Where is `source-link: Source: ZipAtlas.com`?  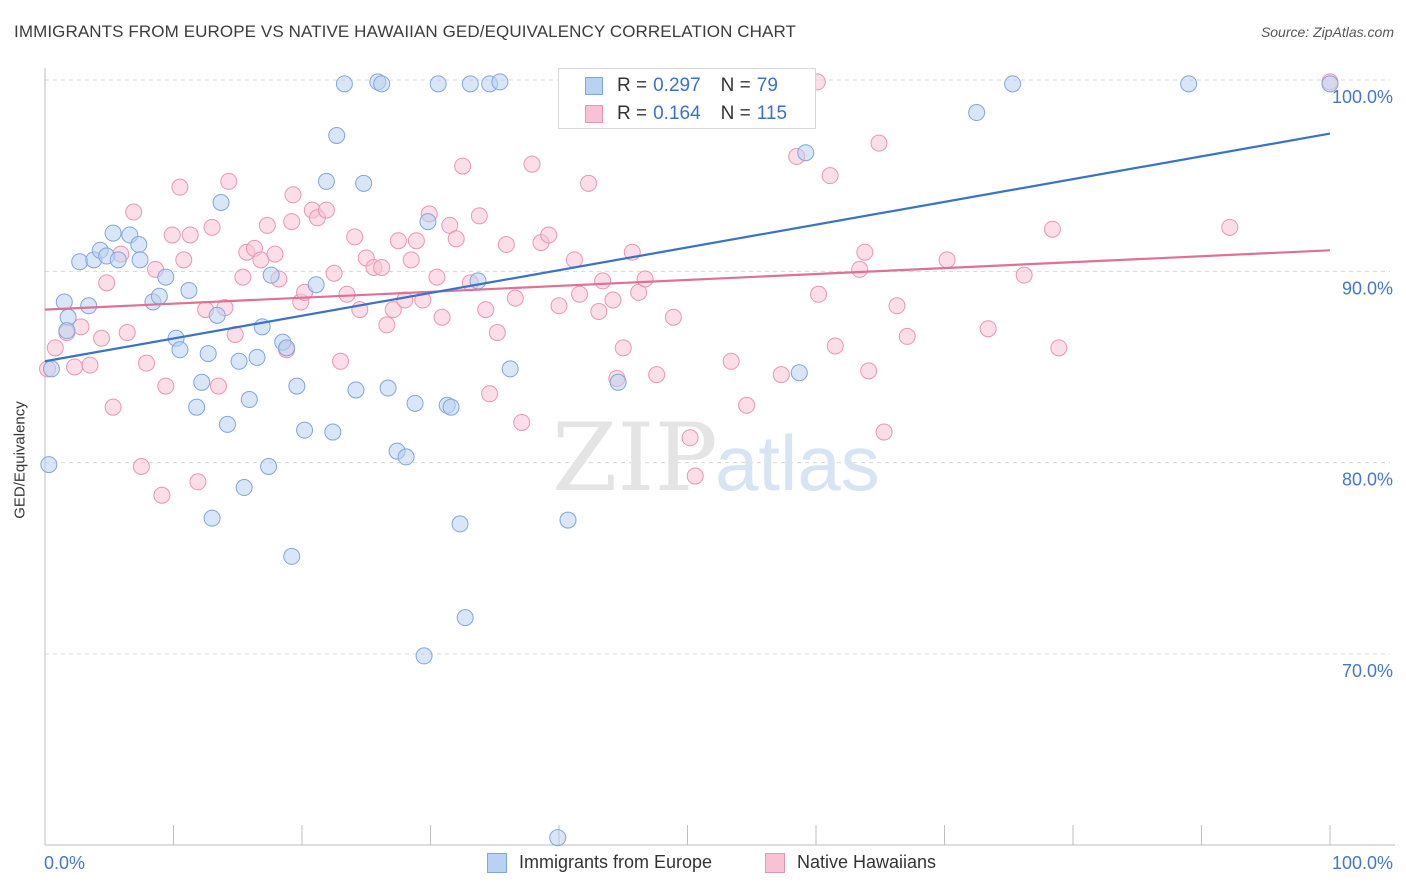
source-link: Source: ZipAtlas.com is located at coordinates (1327, 32).